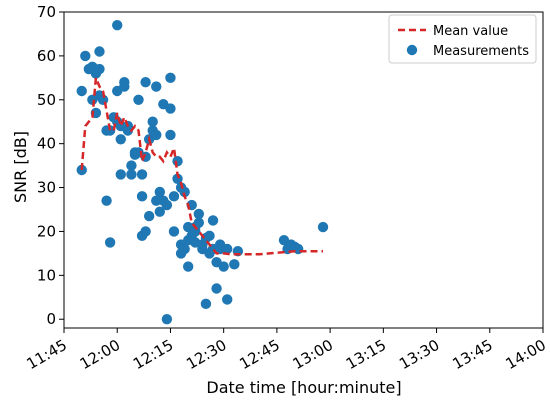  Describe the element at coordinates (303, 387) in the screenshot. I see `x-axis-label: Date time [hour:minute]` at that location.